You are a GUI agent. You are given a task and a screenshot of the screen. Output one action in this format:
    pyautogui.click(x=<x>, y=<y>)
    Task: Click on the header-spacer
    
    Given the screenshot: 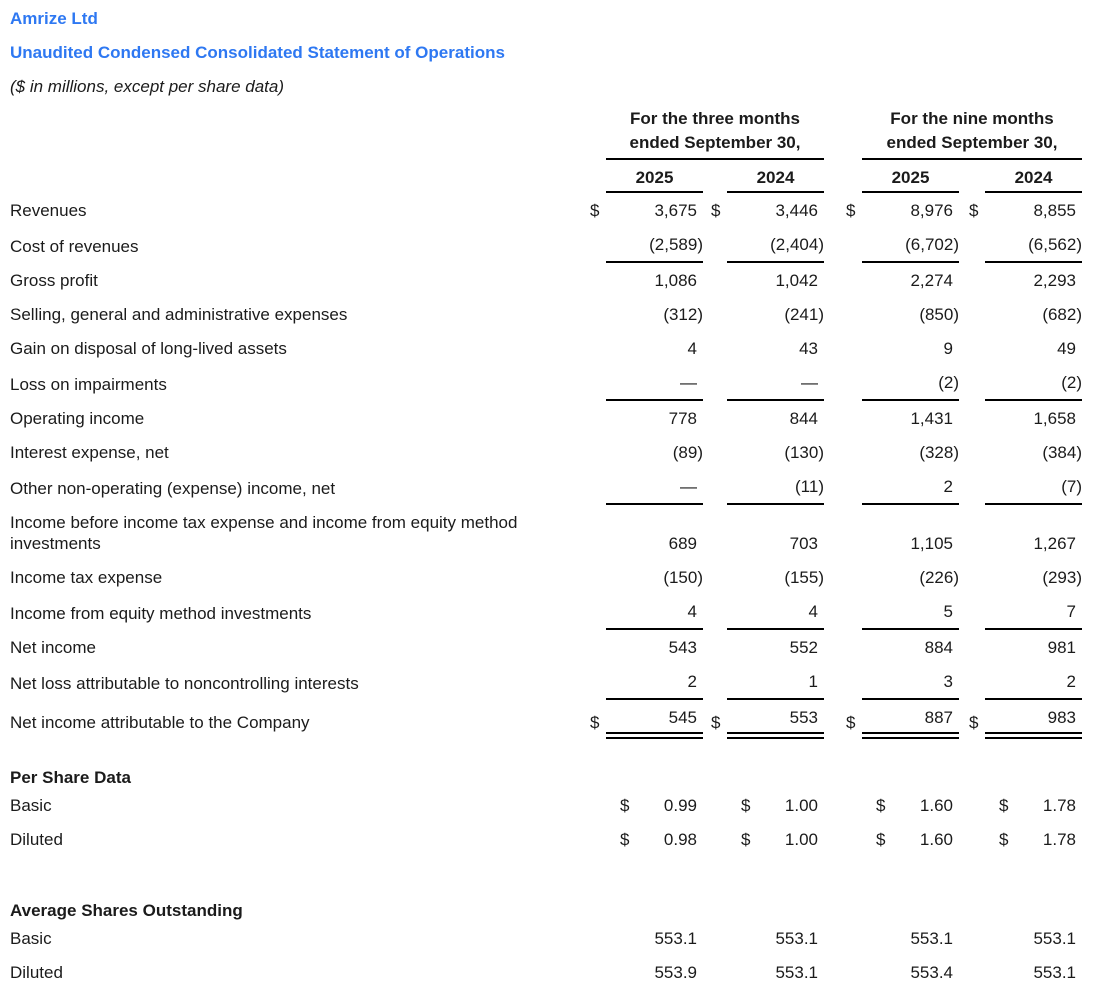 What is the action you would take?
    pyautogui.click(x=300, y=133)
    